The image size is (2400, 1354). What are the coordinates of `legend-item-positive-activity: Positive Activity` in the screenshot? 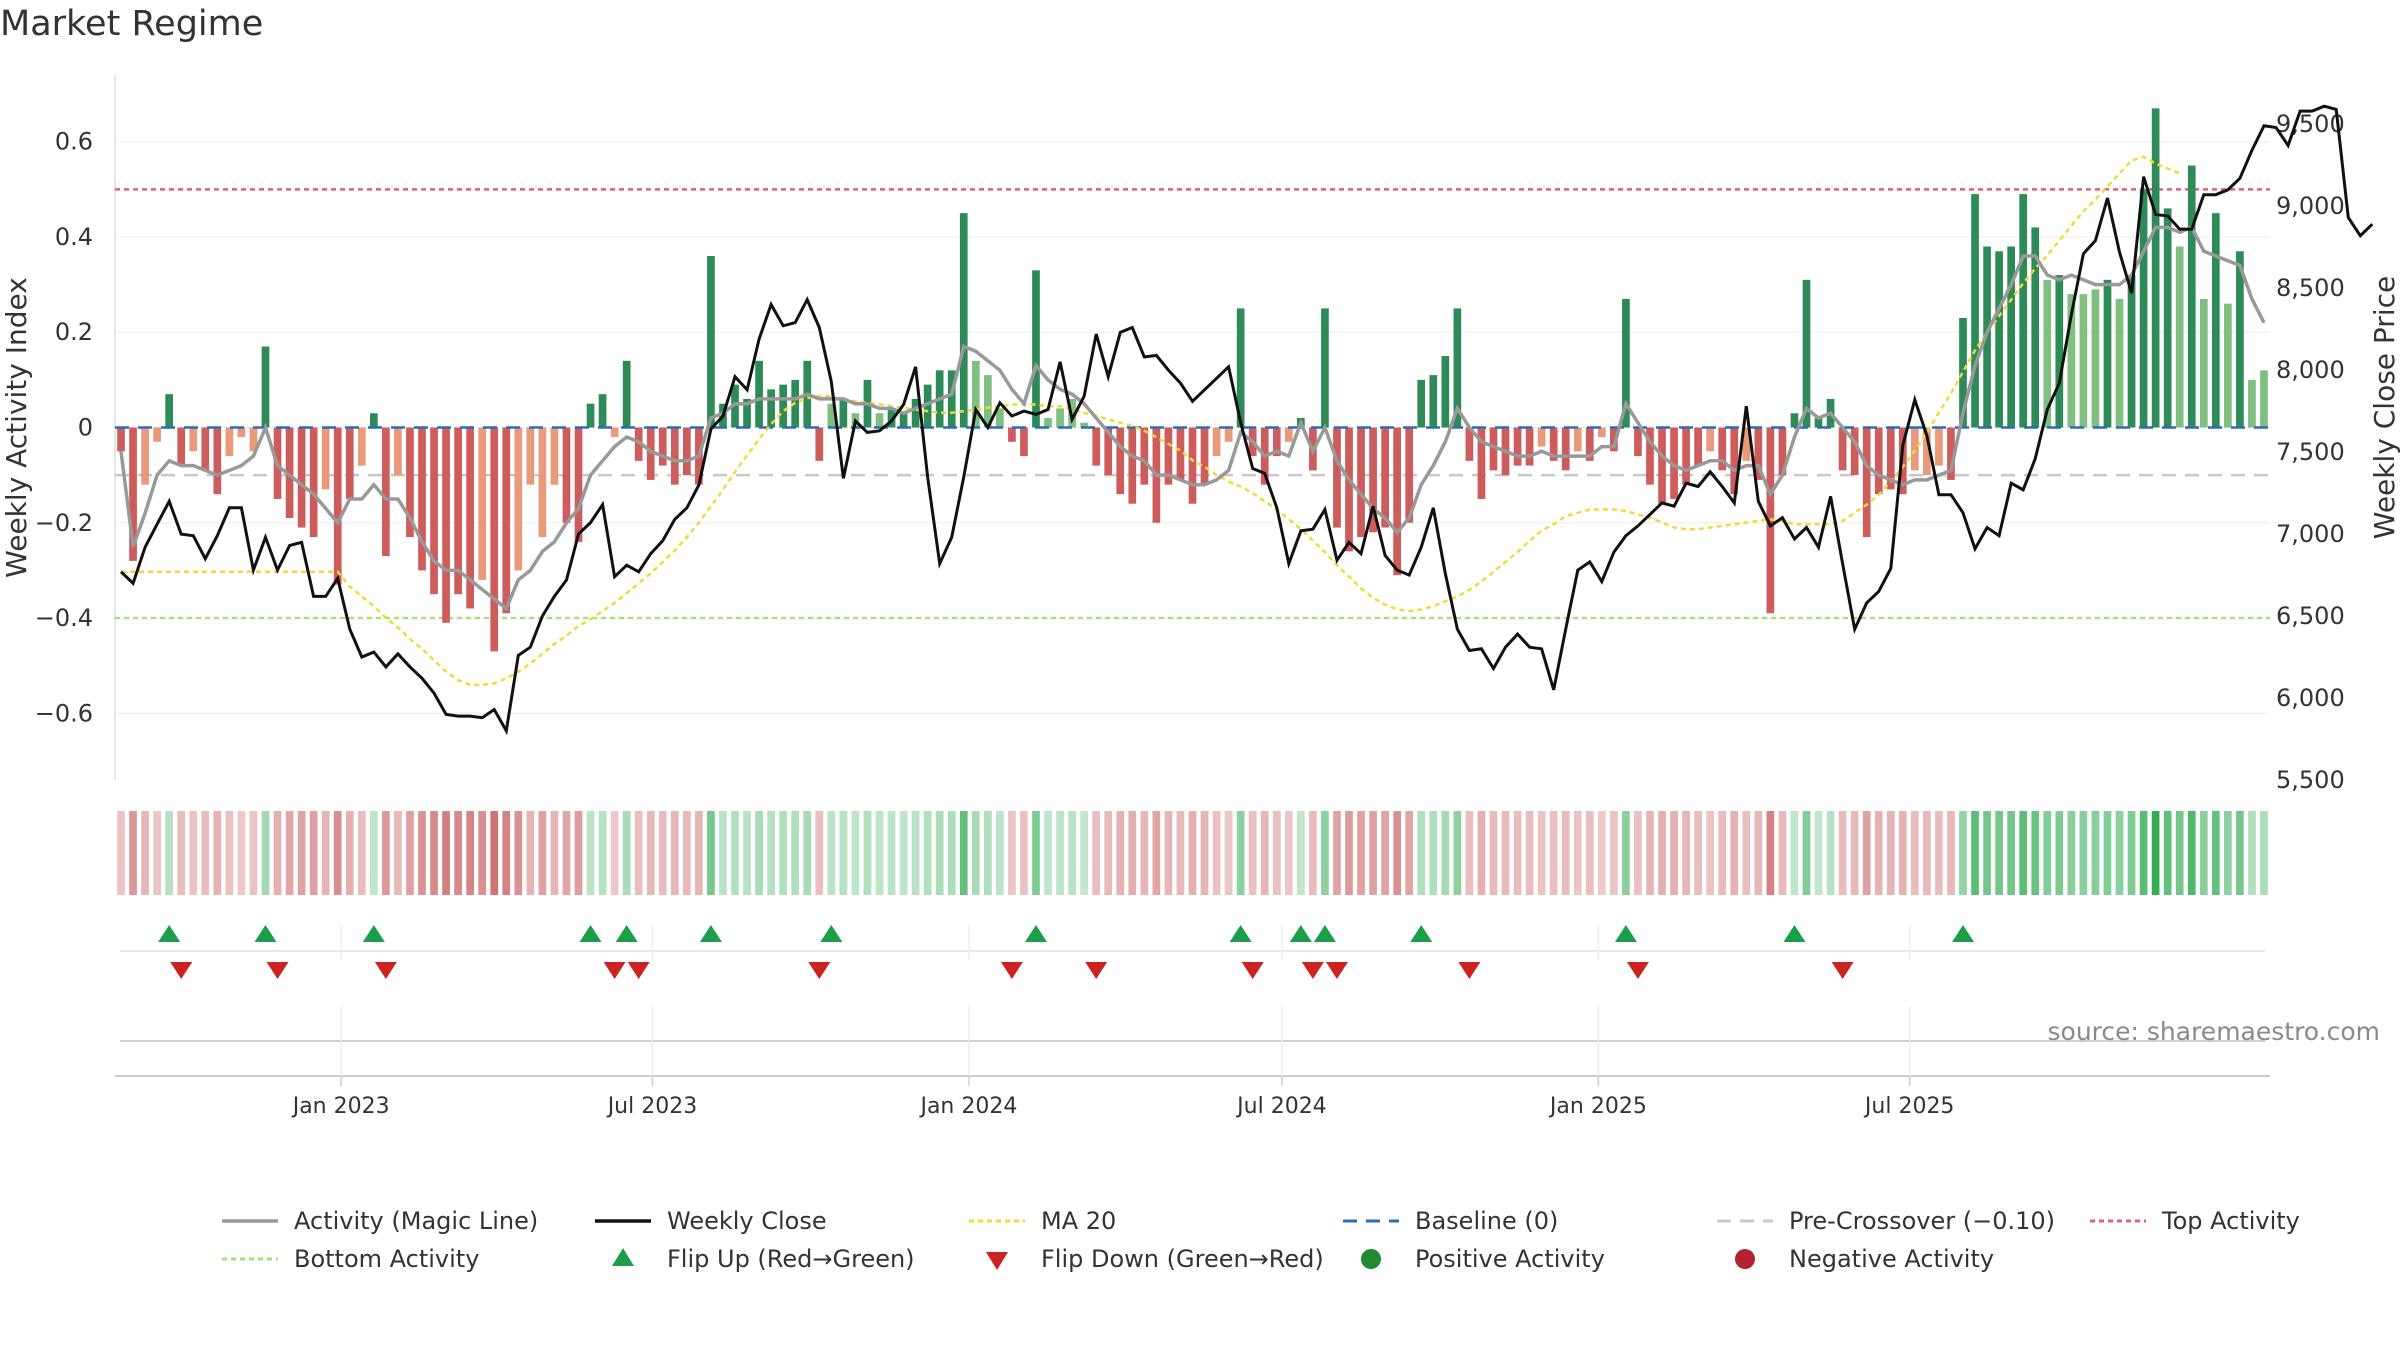 It's located at (1473, 1259).